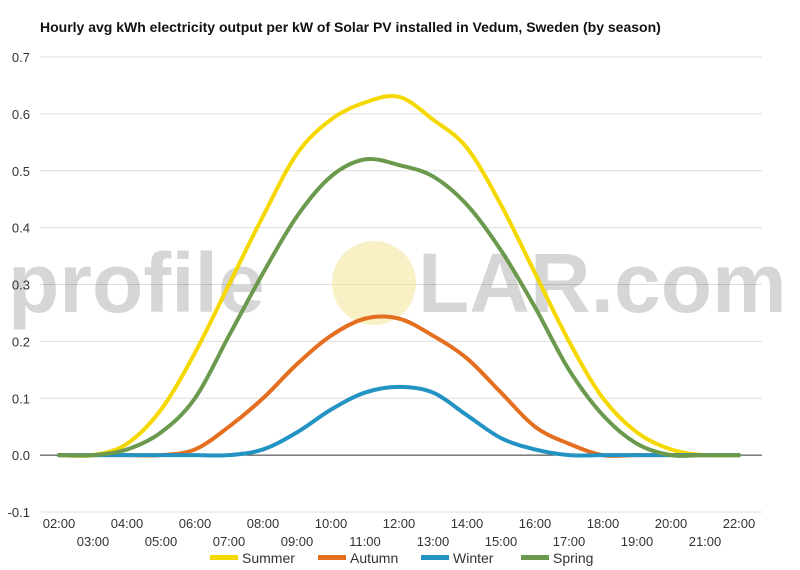 Image resolution: width=800 pixels, height=570 pixels. What do you see at coordinates (374, 283) in the screenshot?
I see `watermark-sun-icon` at bounding box center [374, 283].